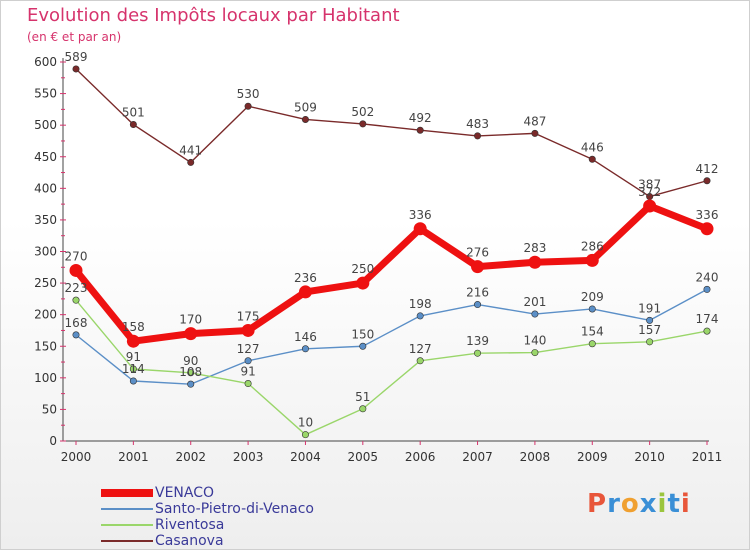  What do you see at coordinates (190, 150) in the screenshot?
I see `data-label: 441` at bounding box center [190, 150].